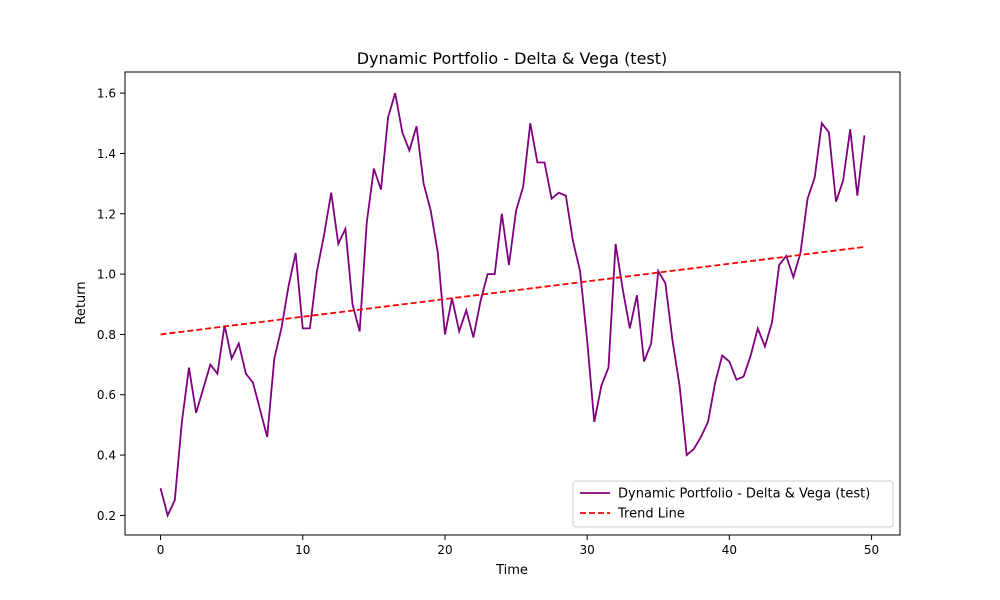 Image resolution: width=1000 pixels, height=600 pixels. What do you see at coordinates (106, 275) in the screenshot?
I see `y-tick-label: 1.0` at bounding box center [106, 275].